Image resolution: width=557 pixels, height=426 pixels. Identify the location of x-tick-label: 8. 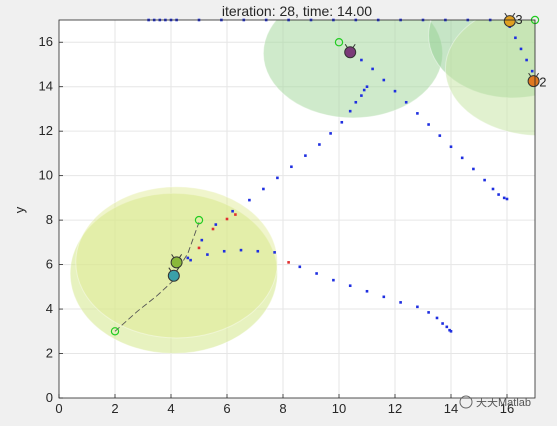
(282, 408).